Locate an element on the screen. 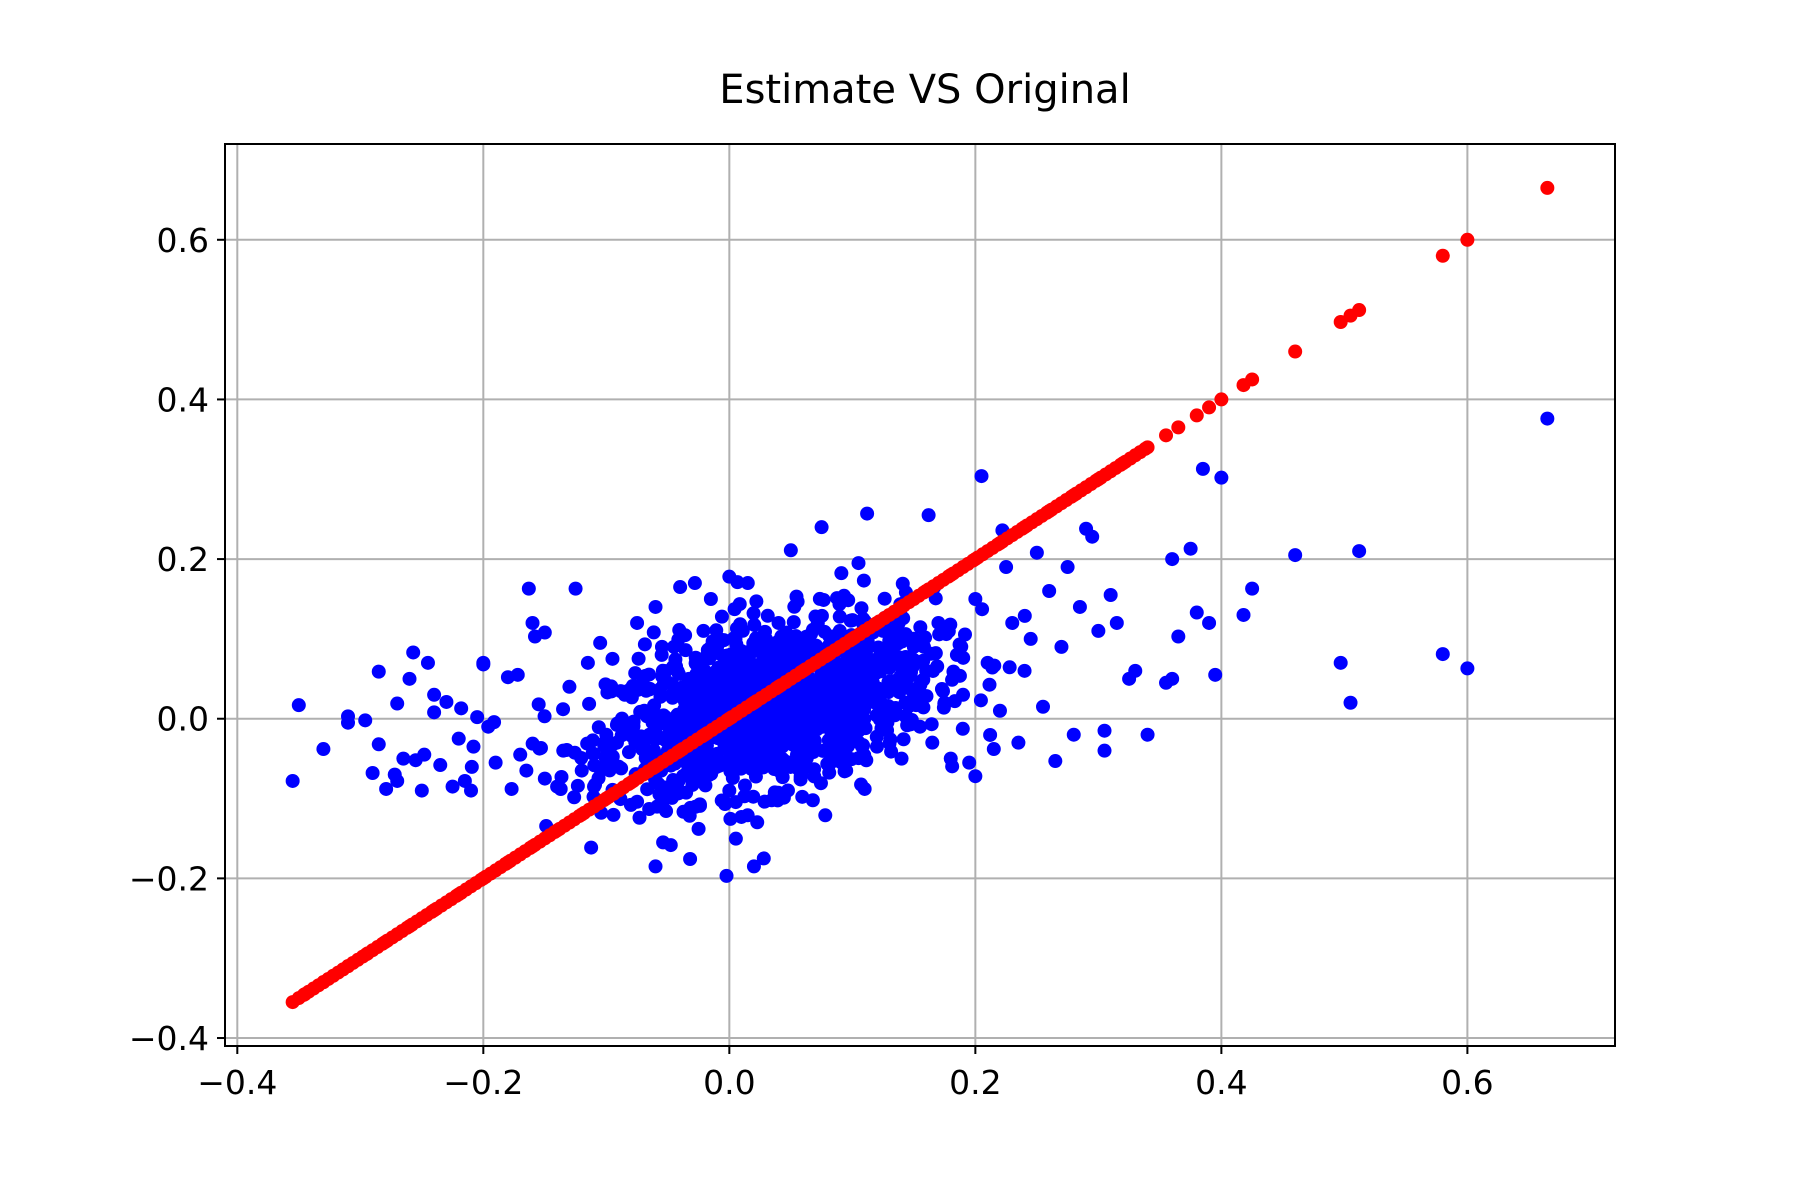  x-tick-label: −0.4 is located at coordinates (237, 1082).